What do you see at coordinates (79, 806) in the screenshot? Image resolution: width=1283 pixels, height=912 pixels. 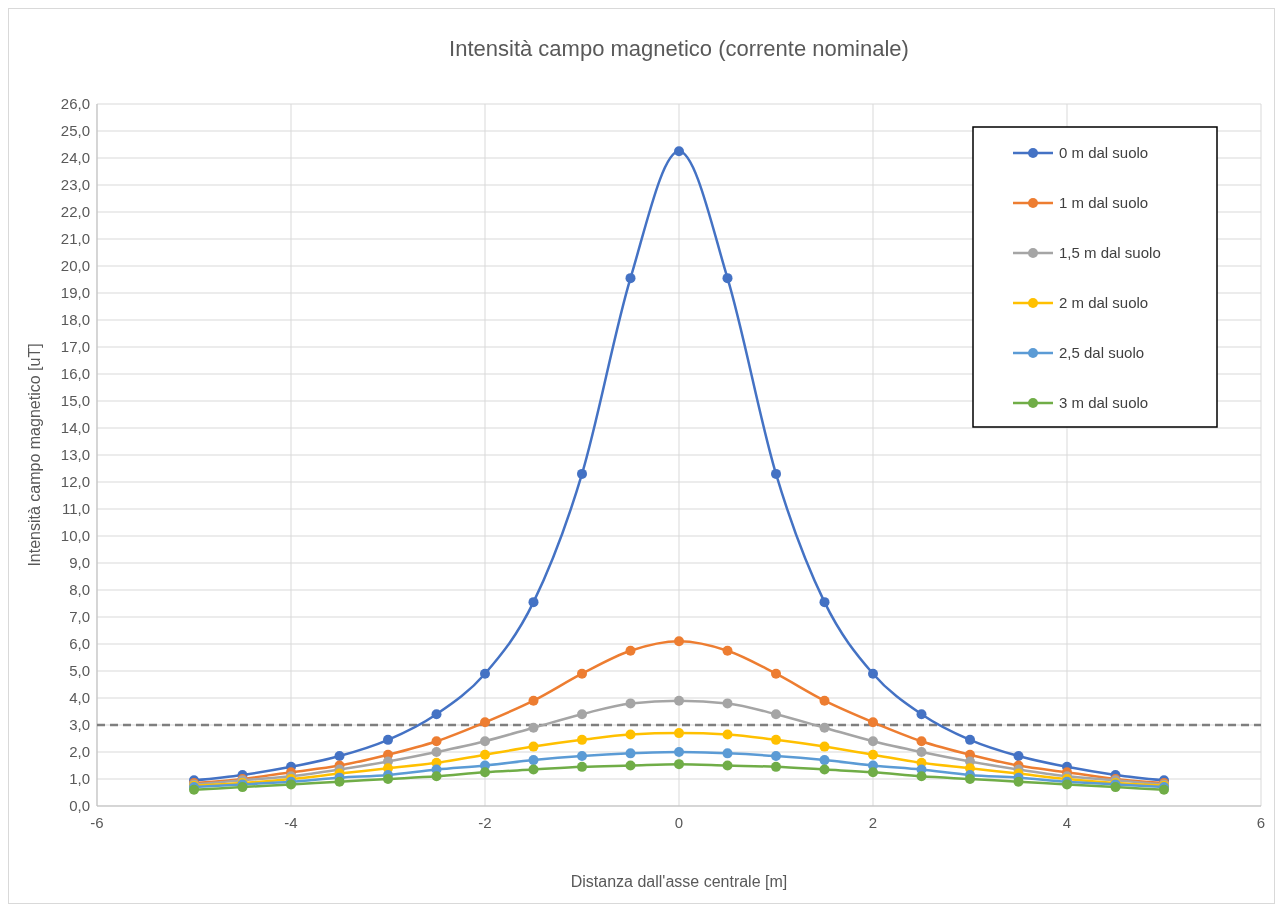 I see `y-tick-label: 0,0` at bounding box center [79, 806].